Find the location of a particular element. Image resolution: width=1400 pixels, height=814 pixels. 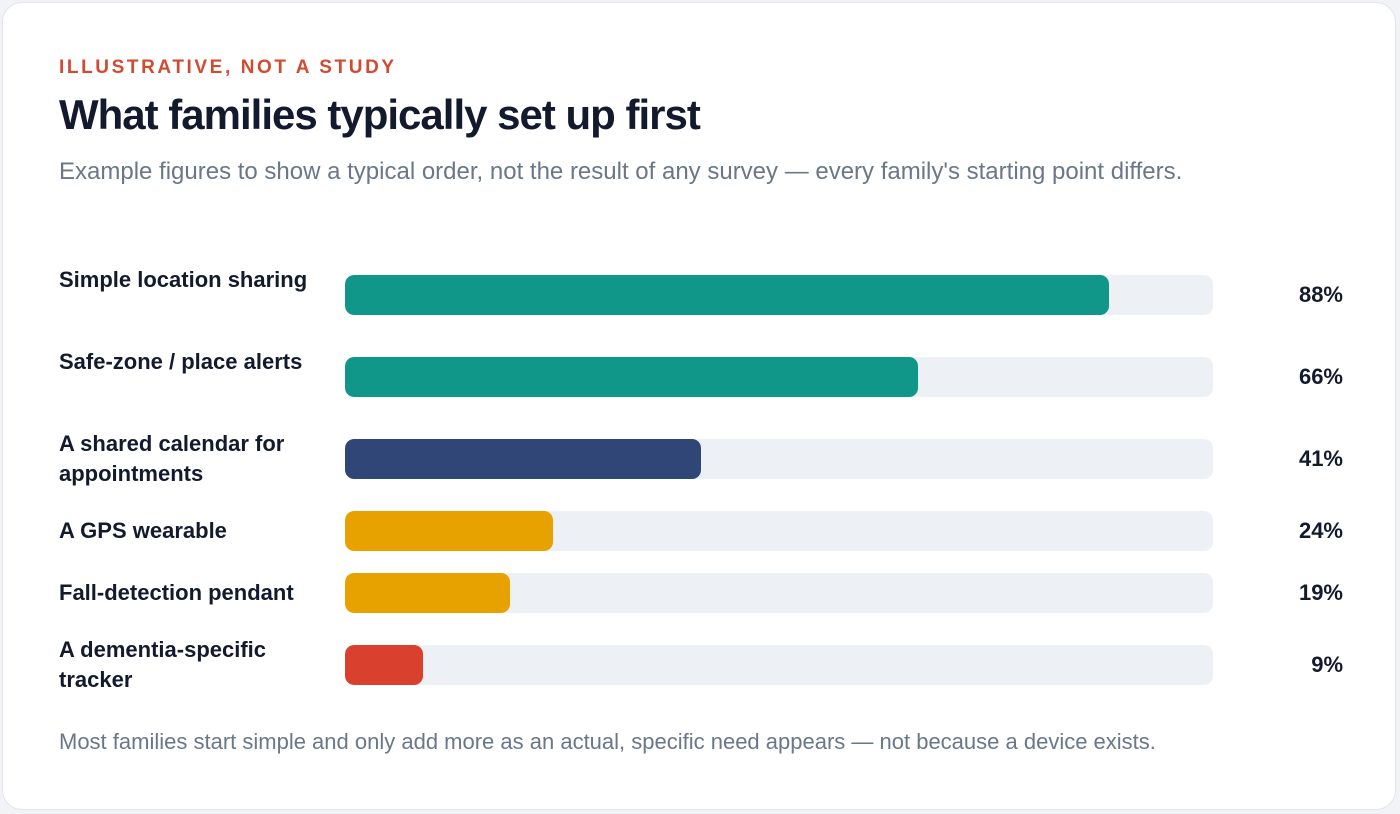

bar-value-label: 66% is located at coordinates (1320, 376).